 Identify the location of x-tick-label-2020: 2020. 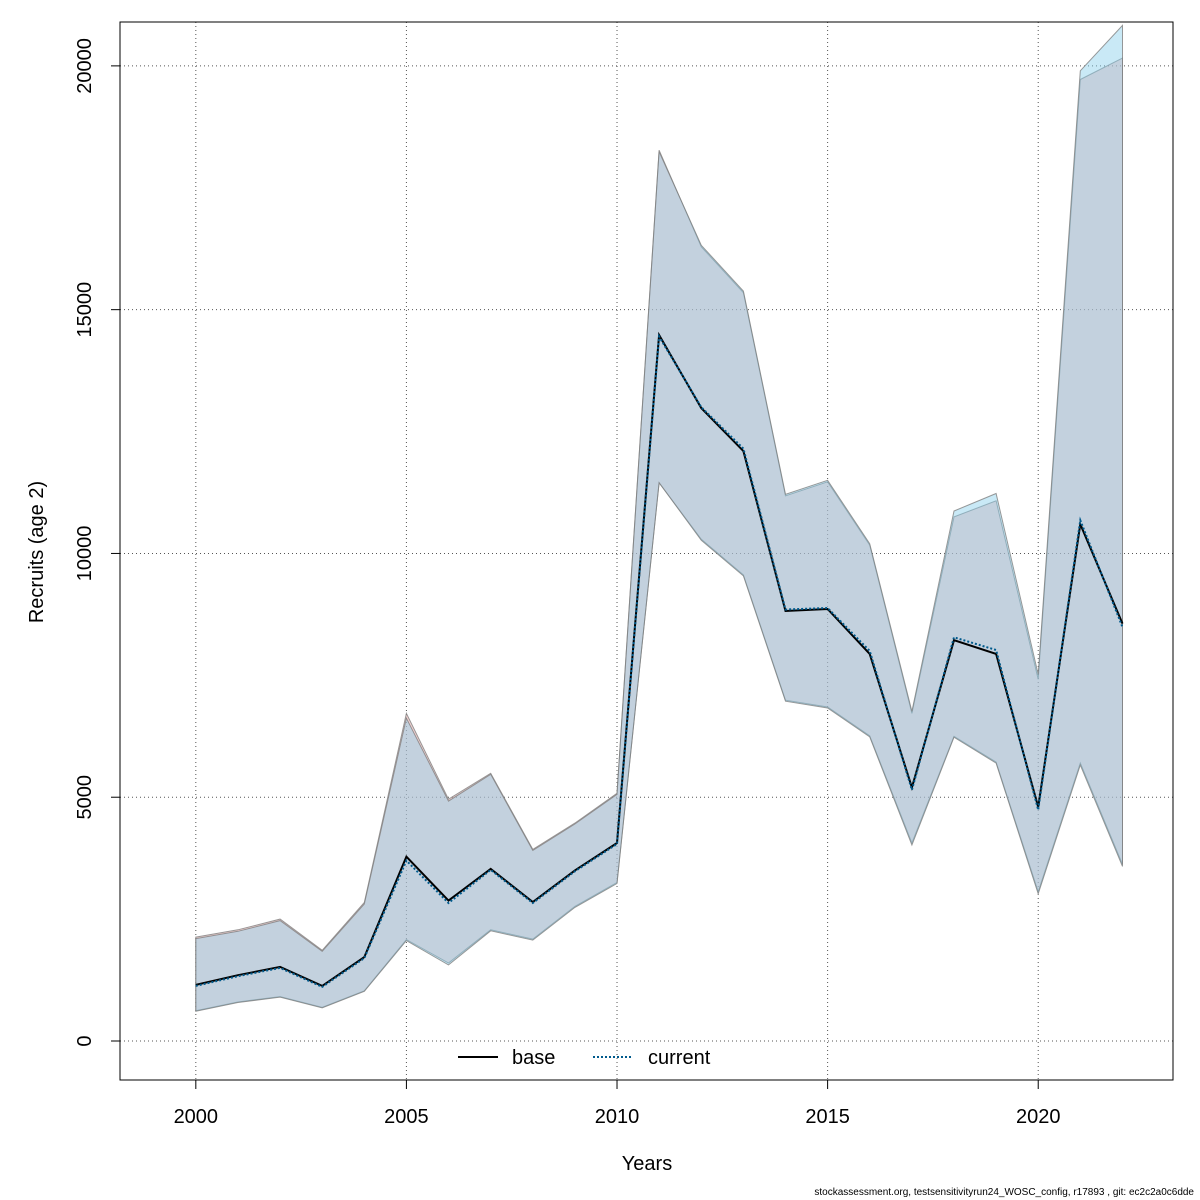
(1038, 1117).